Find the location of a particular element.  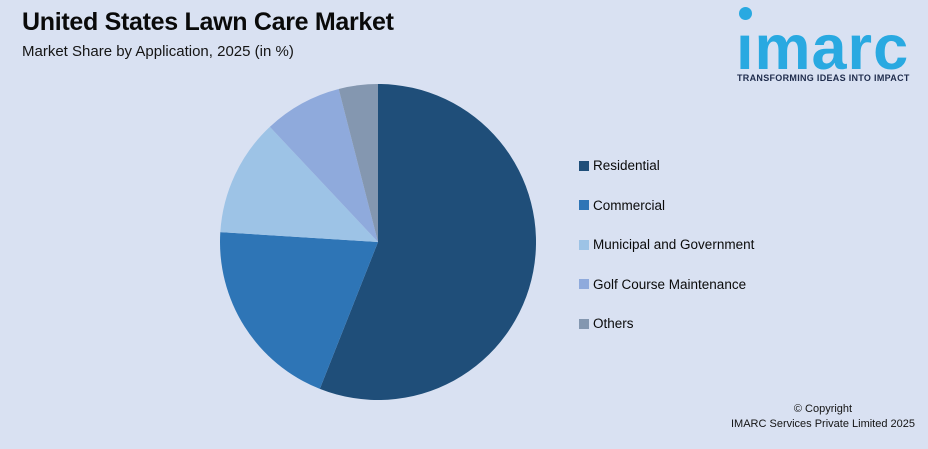

legend-label-residential: Residential is located at coordinates (626, 166).